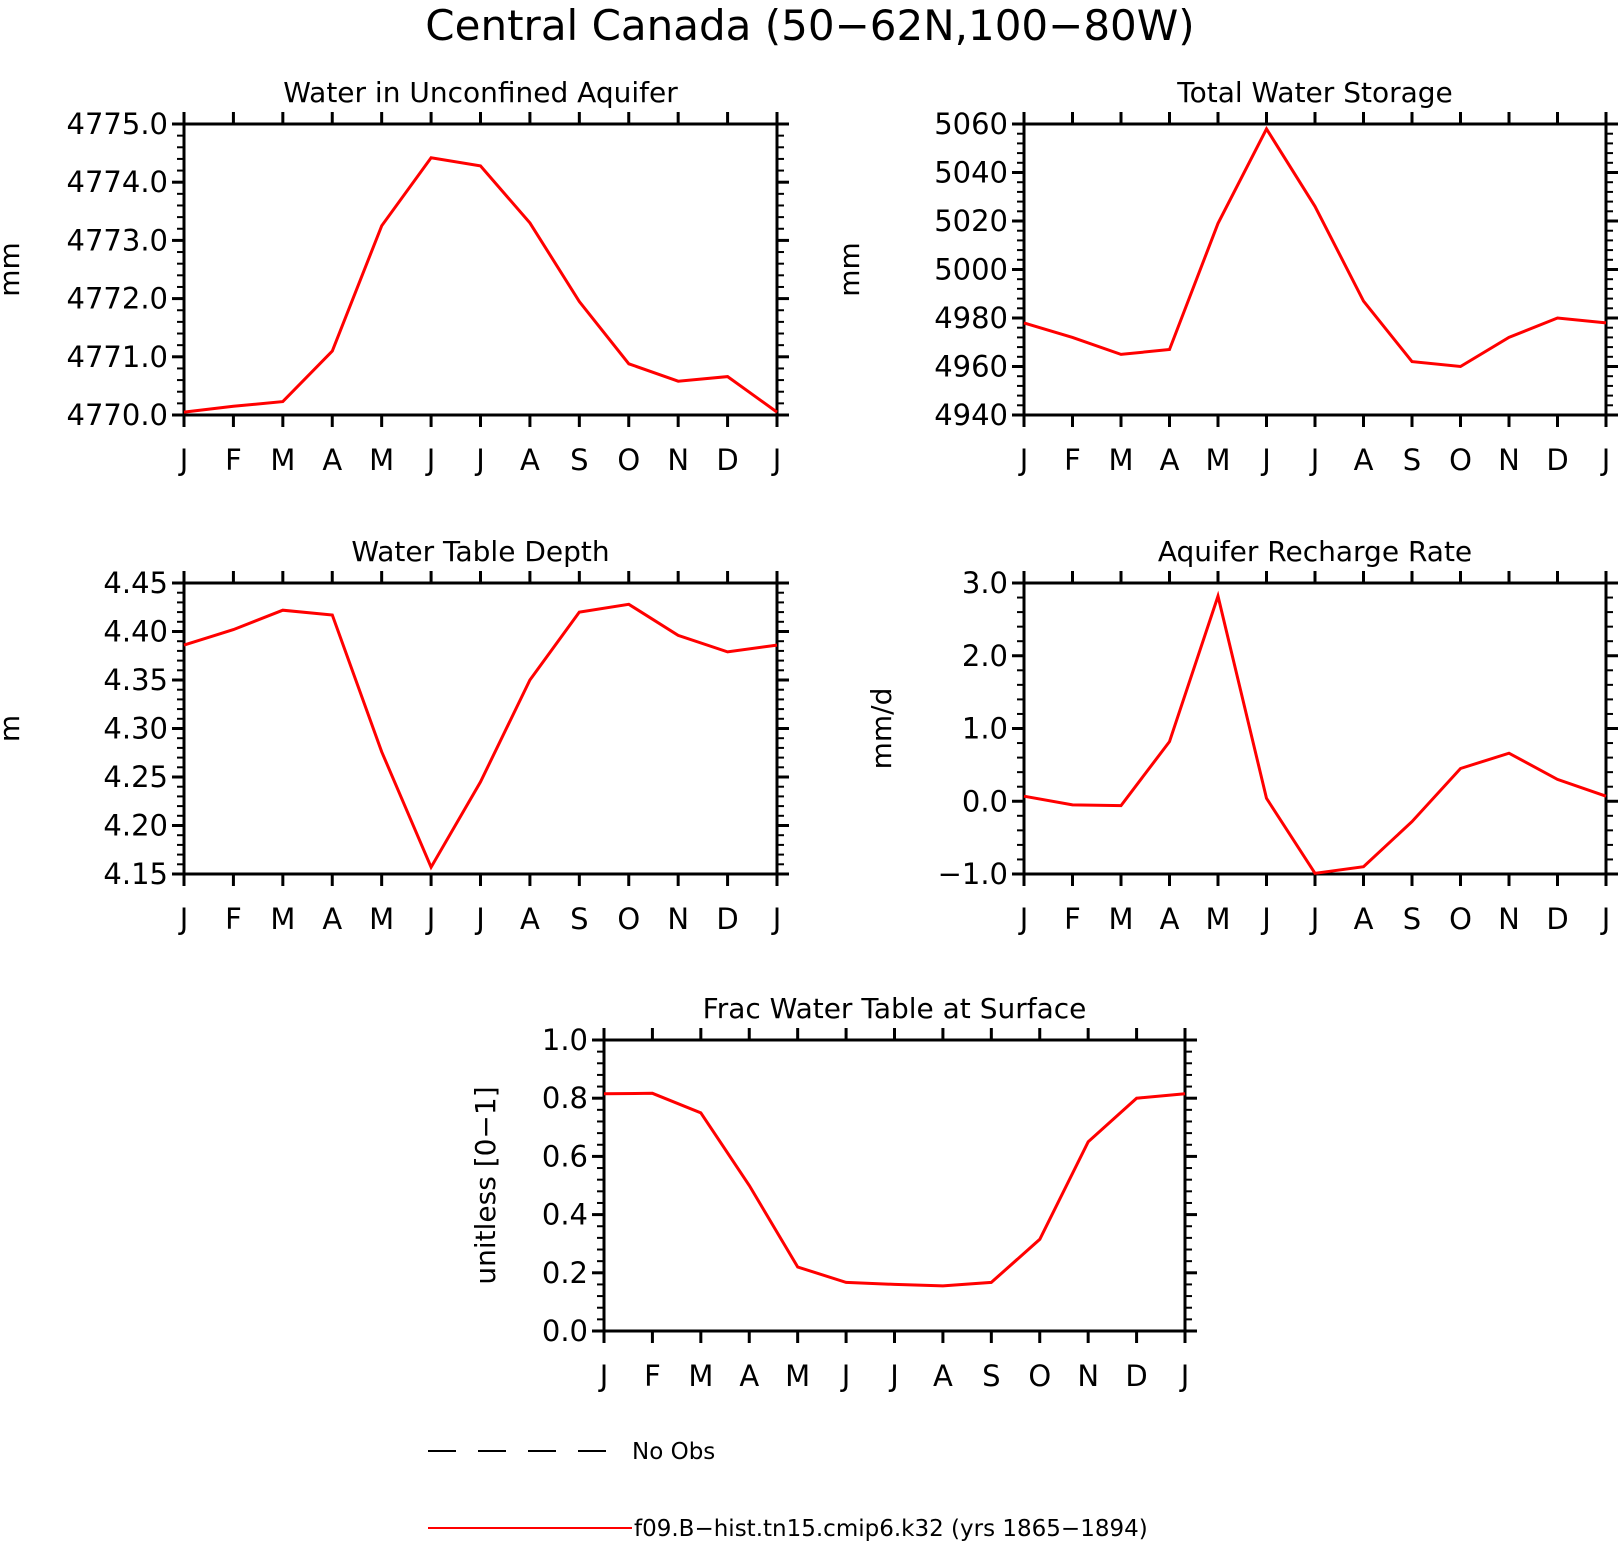 This screenshot has height=1542, width=1620. Describe the element at coordinates (971, 124) in the screenshot. I see `y-tick-label: 5060` at that location.